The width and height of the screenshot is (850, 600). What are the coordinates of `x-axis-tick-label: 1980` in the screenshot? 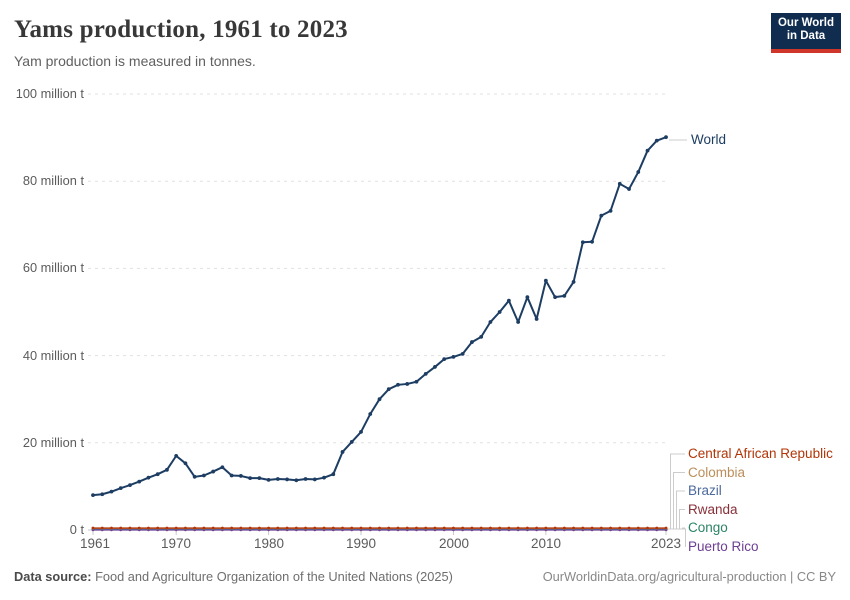 It's located at (269, 543).